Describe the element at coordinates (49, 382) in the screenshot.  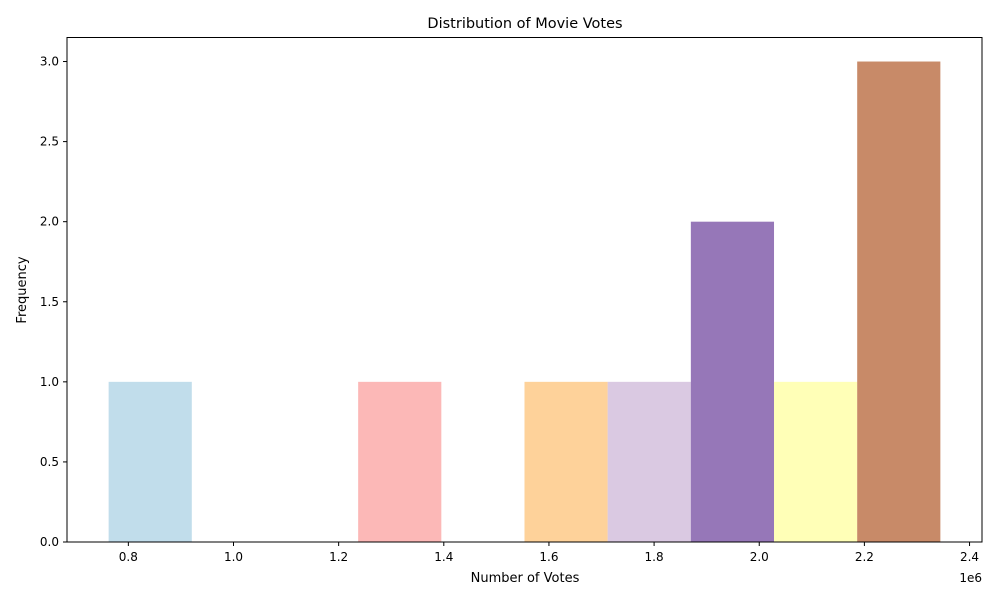
I see `y-tick-label: 1.0` at that location.